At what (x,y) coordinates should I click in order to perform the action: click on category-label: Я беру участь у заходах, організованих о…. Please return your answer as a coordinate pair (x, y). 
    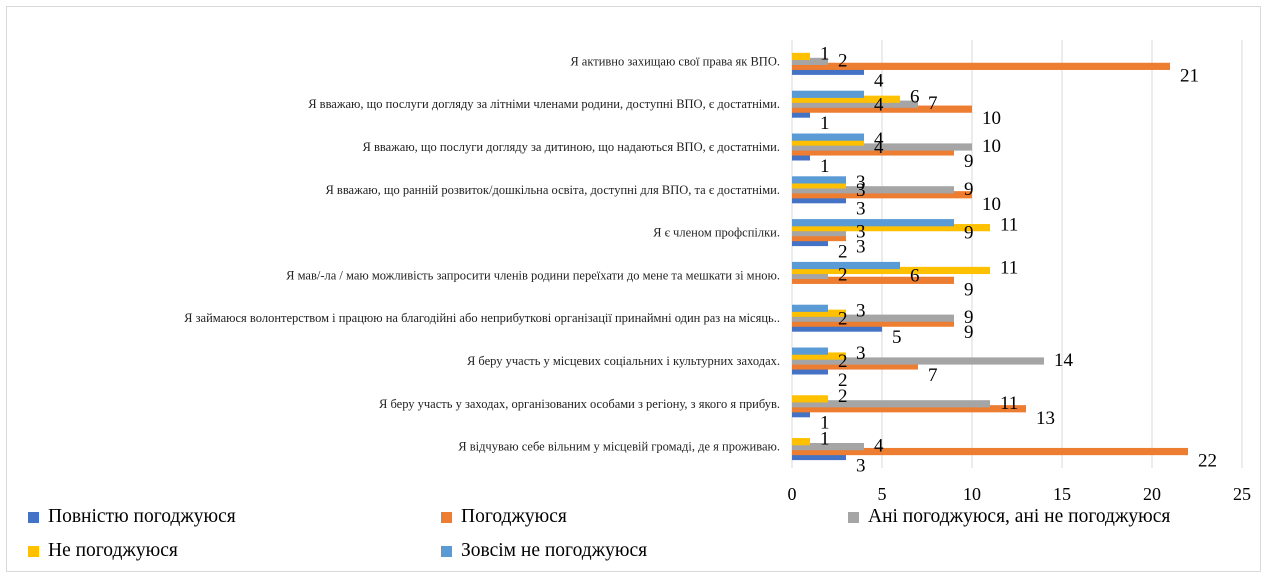
    Looking at the image, I should click on (579, 404).